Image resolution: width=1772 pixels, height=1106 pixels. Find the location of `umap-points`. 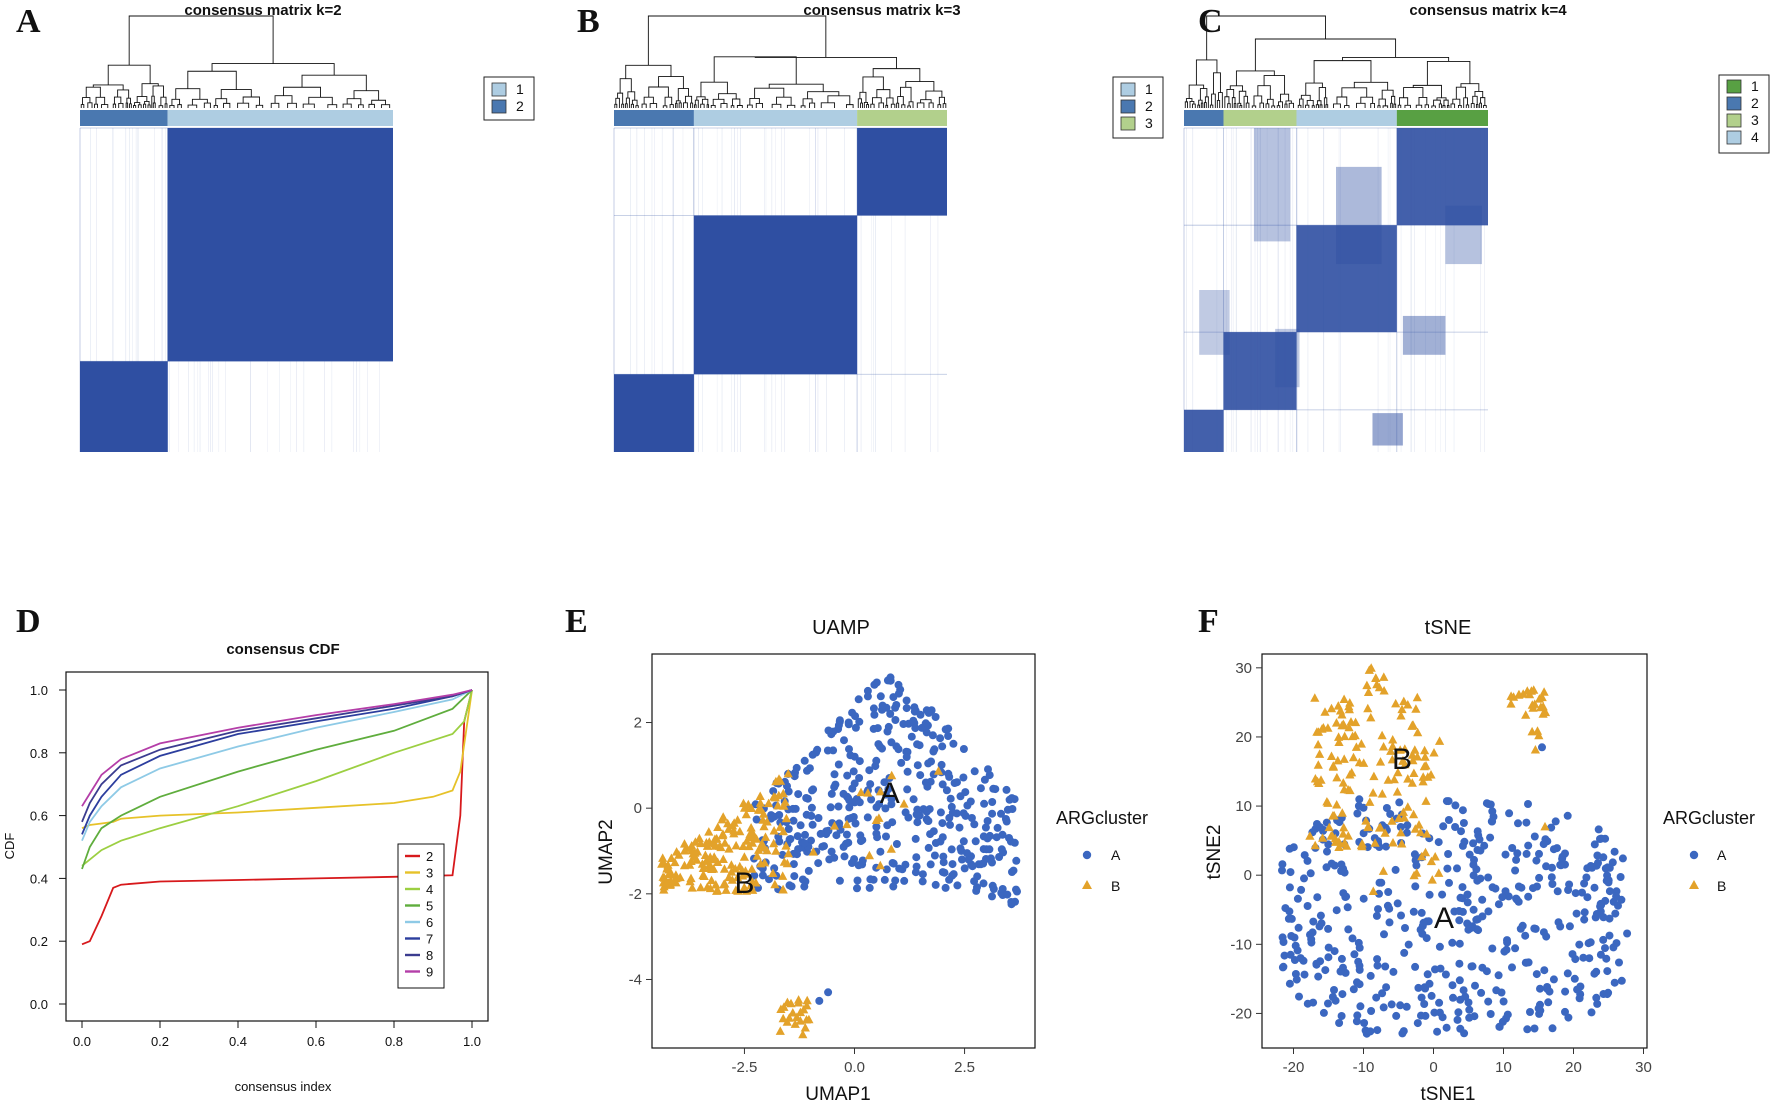

umap-points is located at coordinates (839, 856).